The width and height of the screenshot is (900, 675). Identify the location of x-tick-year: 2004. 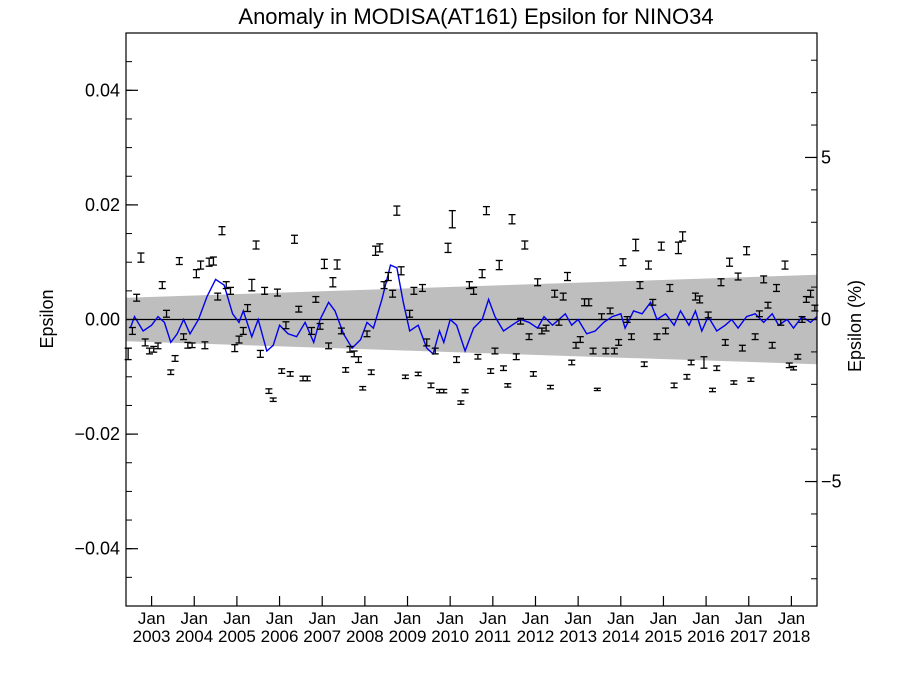
(194, 636).